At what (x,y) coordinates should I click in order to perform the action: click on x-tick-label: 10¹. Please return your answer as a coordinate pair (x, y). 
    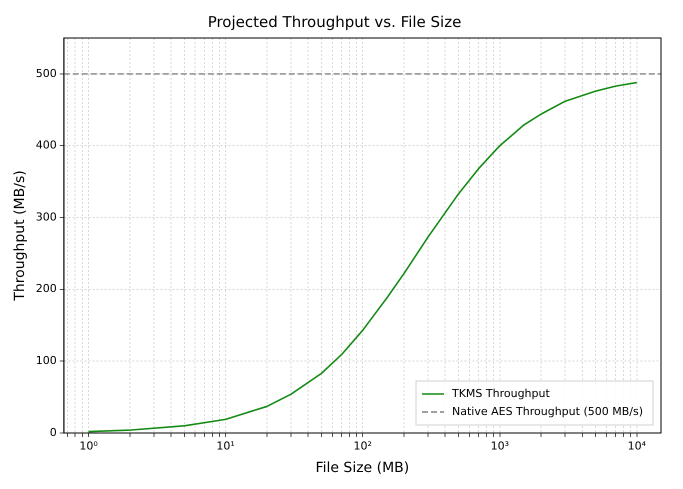
    Looking at the image, I should click on (225, 445).